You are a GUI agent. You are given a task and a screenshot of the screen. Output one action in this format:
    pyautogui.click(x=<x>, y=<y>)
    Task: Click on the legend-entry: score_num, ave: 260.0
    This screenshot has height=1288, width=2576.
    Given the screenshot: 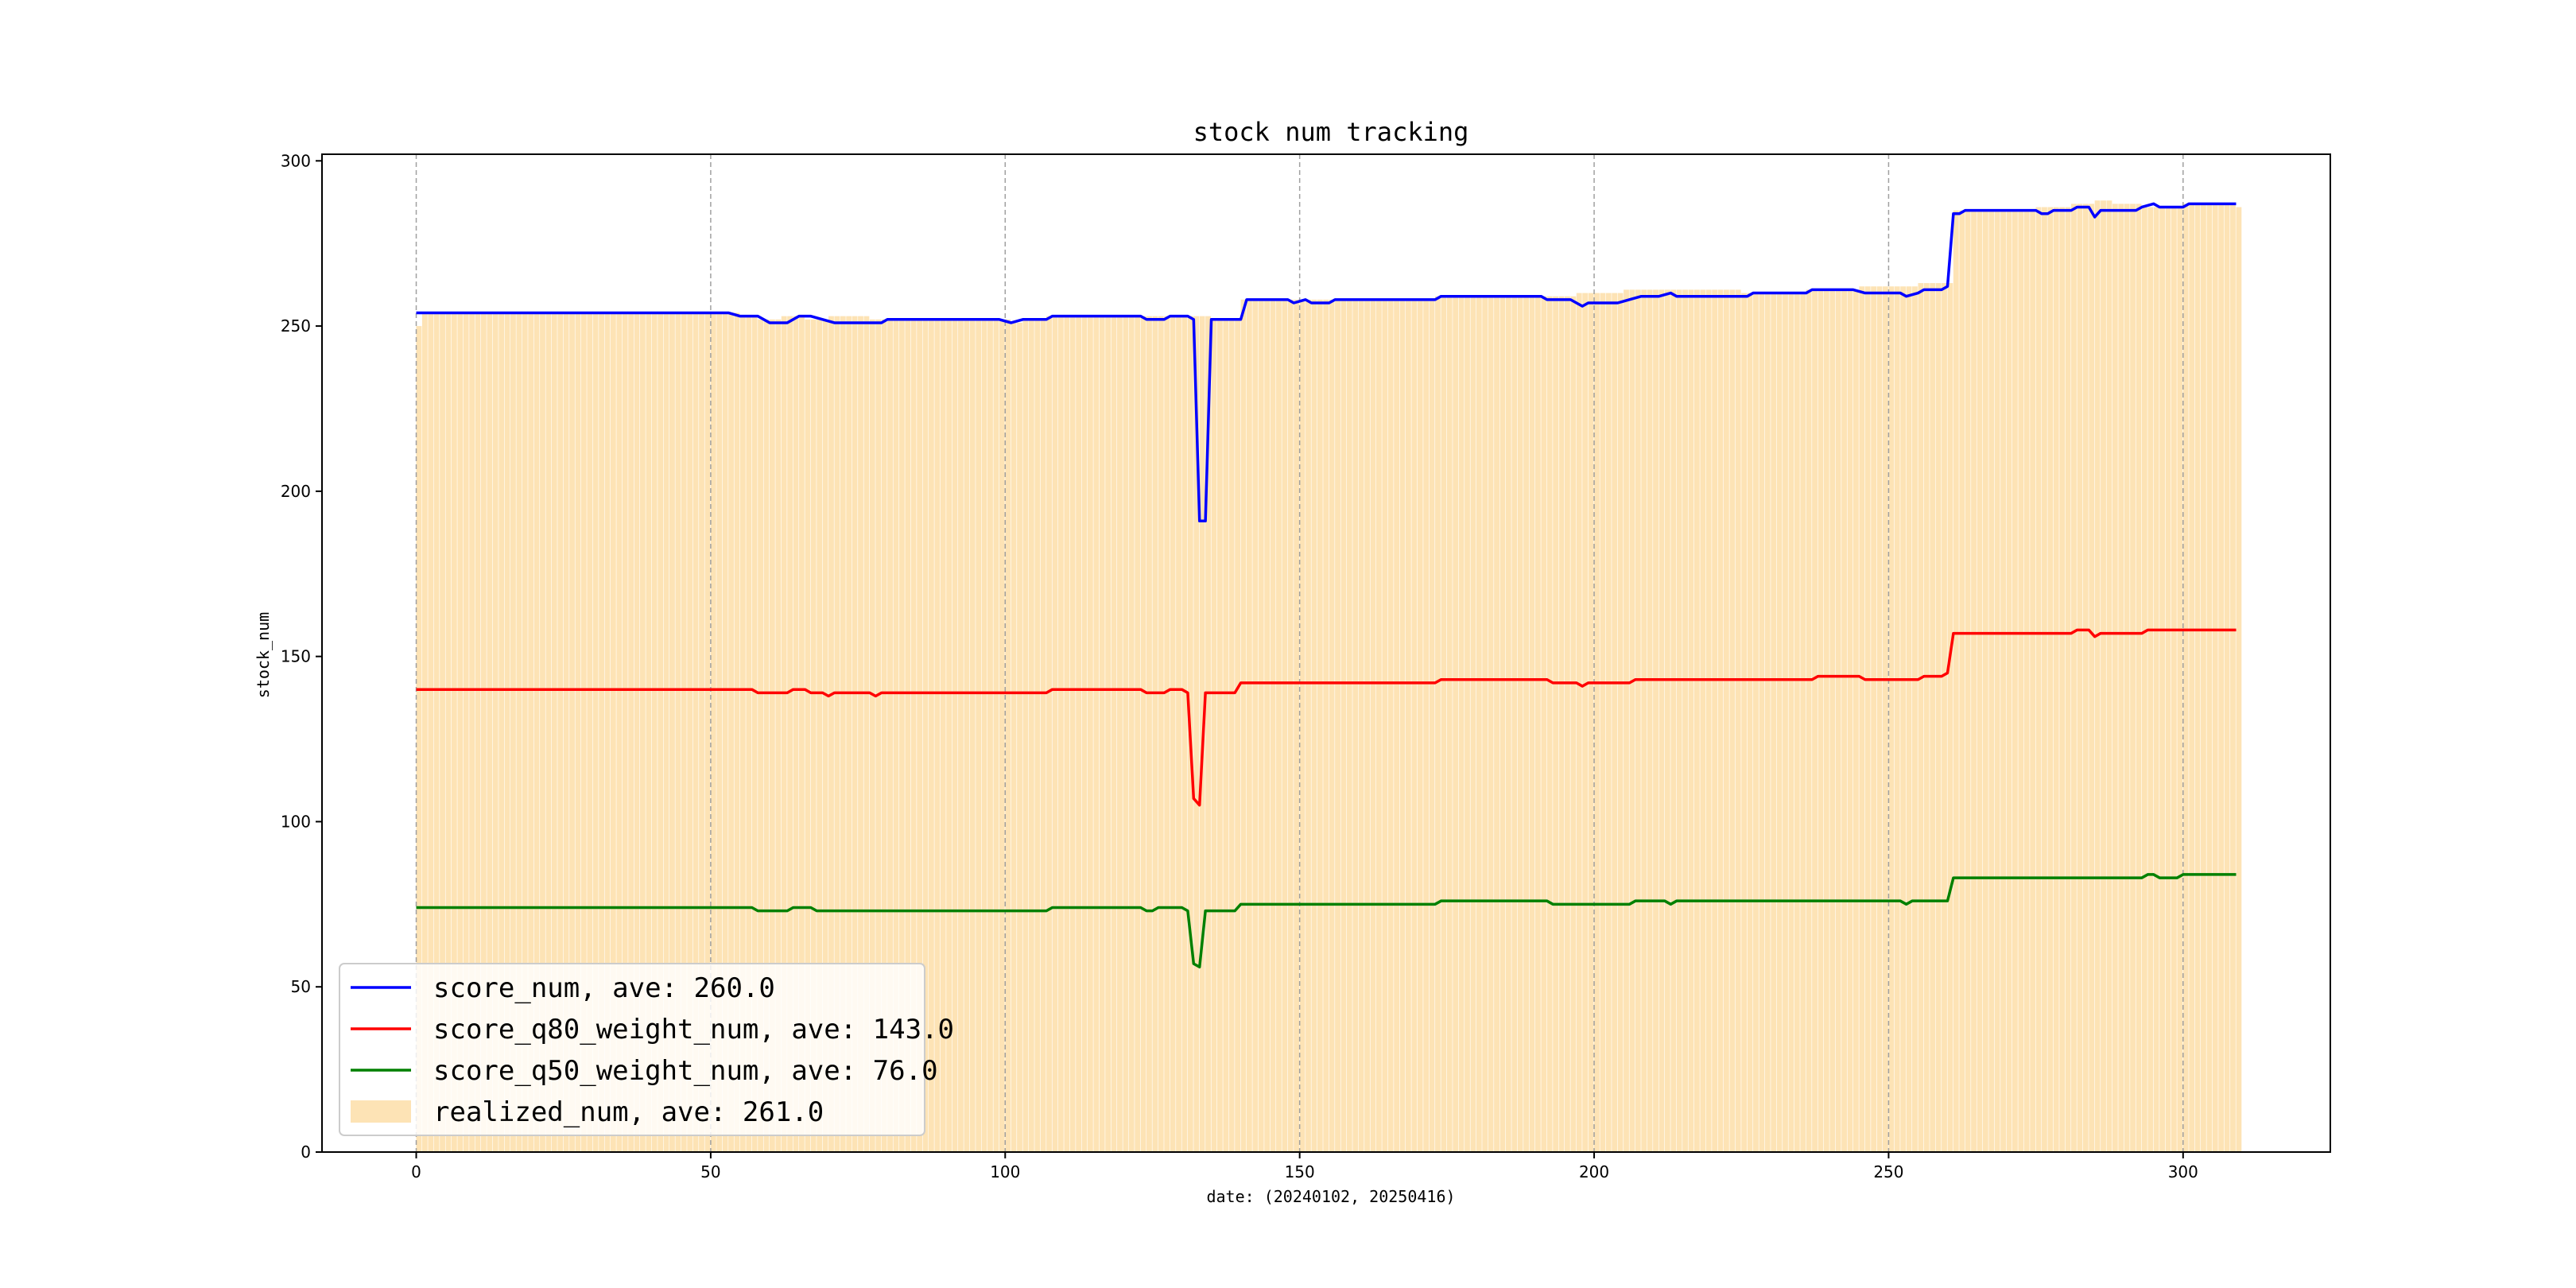 What is the action you would take?
    pyautogui.click(x=604, y=988)
    